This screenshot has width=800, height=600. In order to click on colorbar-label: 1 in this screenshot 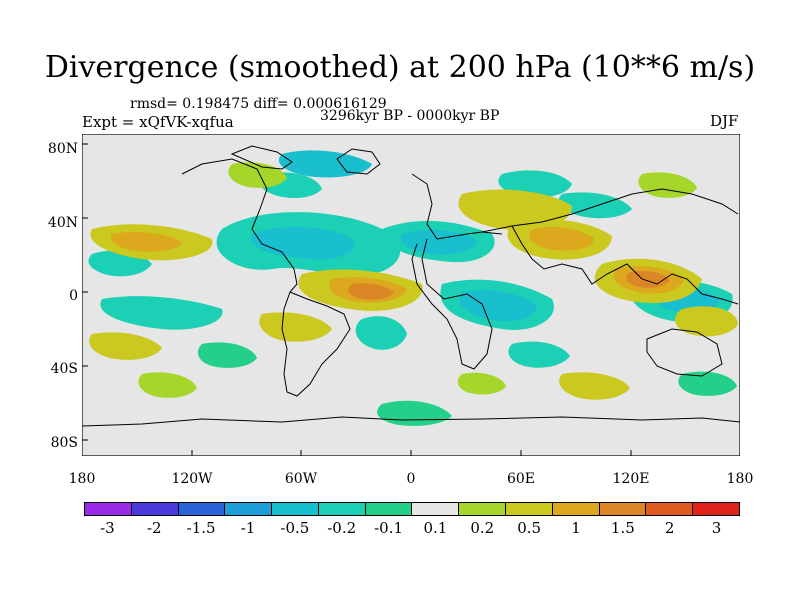, I will do `click(576, 528)`.